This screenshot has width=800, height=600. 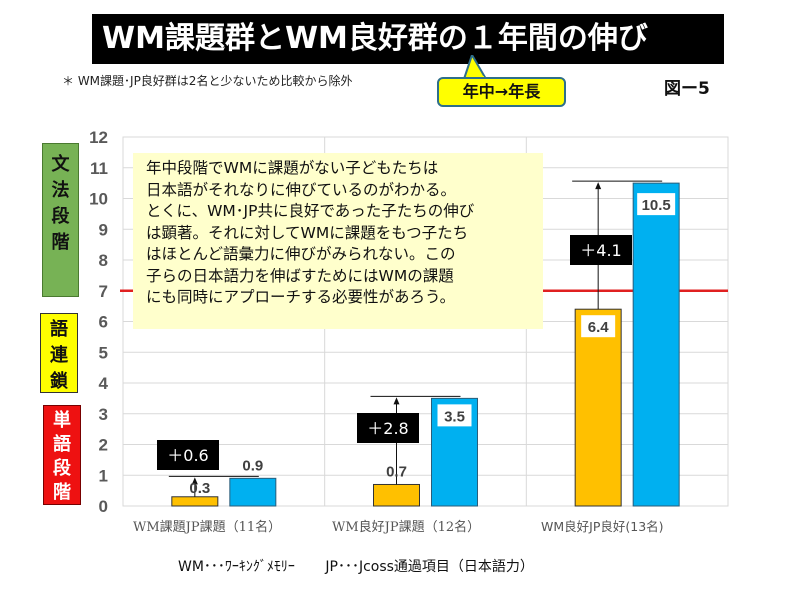 I want to click on commentary-line: は顕著。それに対してWMに課題をもつ子たち, so click(x=307, y=232).